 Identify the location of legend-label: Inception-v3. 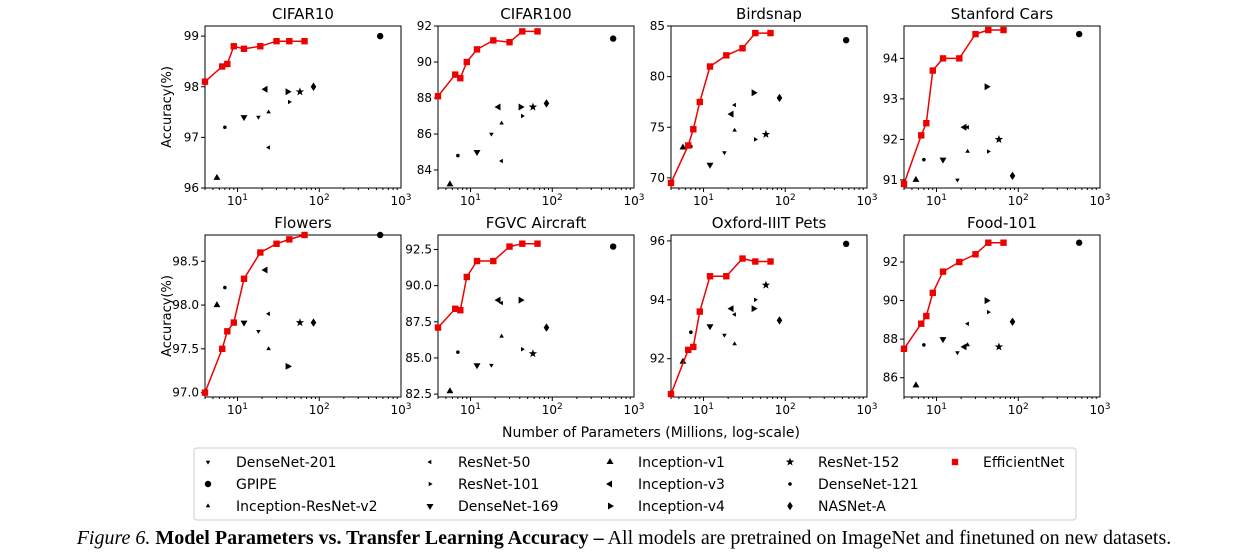
(681, 485).